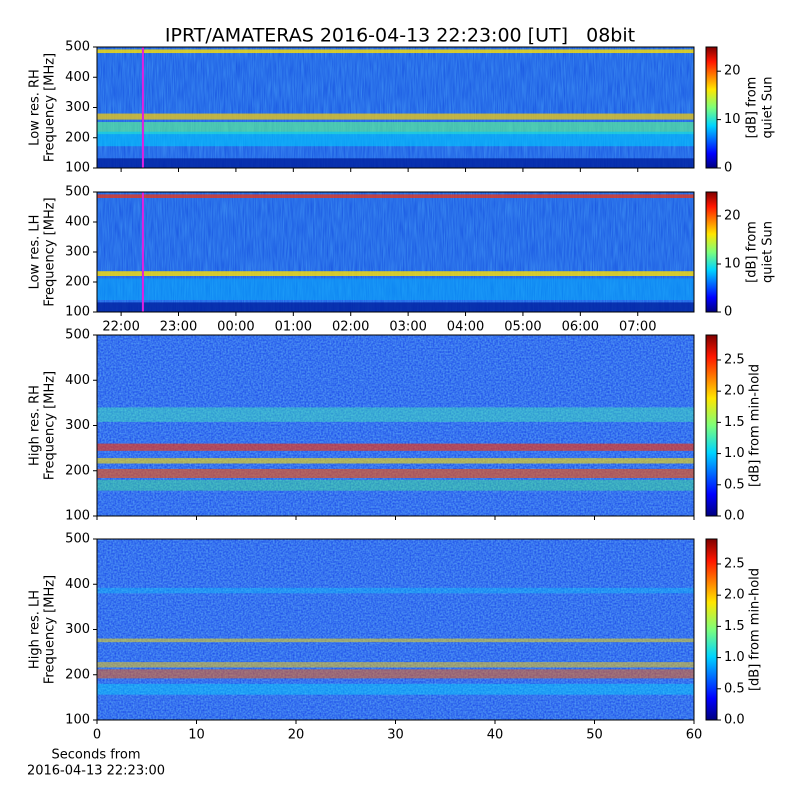 This screenshot has width=800, height=800. Describe the element at coordinates (35, 252) in the screenshot. I see `y-axis-label: Low res. LH` at that location.